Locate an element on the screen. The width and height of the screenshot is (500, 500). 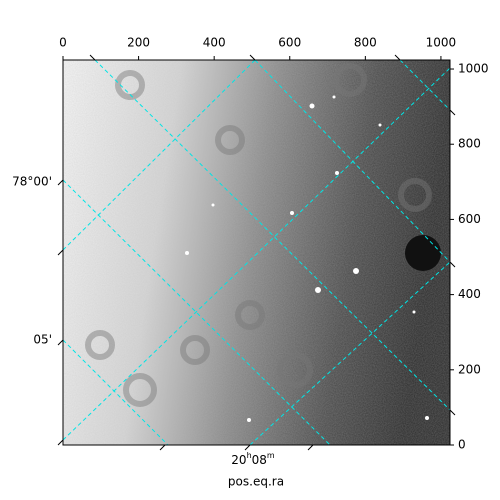
y-tick-label: 0 is located at coordinates (462, 445).